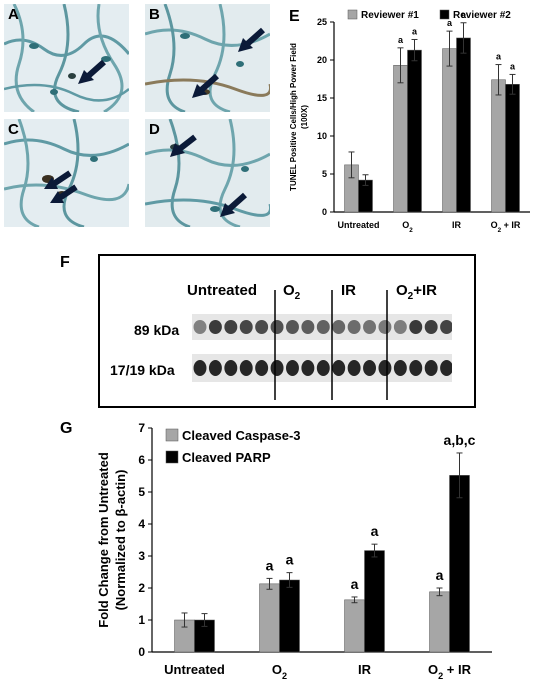 The image size is (539, 684). I want to click on lane-label-o2: O2, so click(292, 292).